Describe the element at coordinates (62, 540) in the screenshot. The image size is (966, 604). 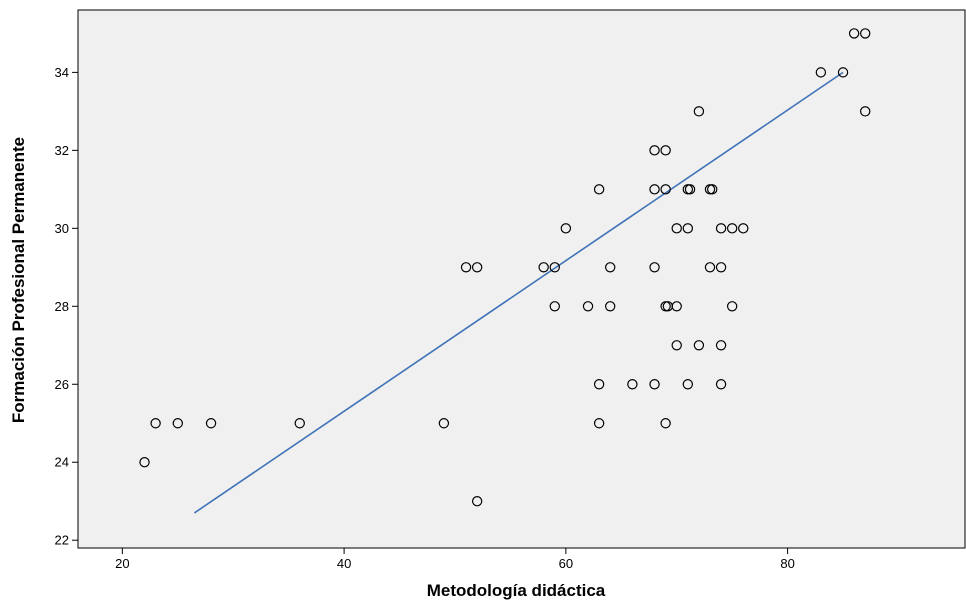
I see `y-tick-label: 22` at that location.